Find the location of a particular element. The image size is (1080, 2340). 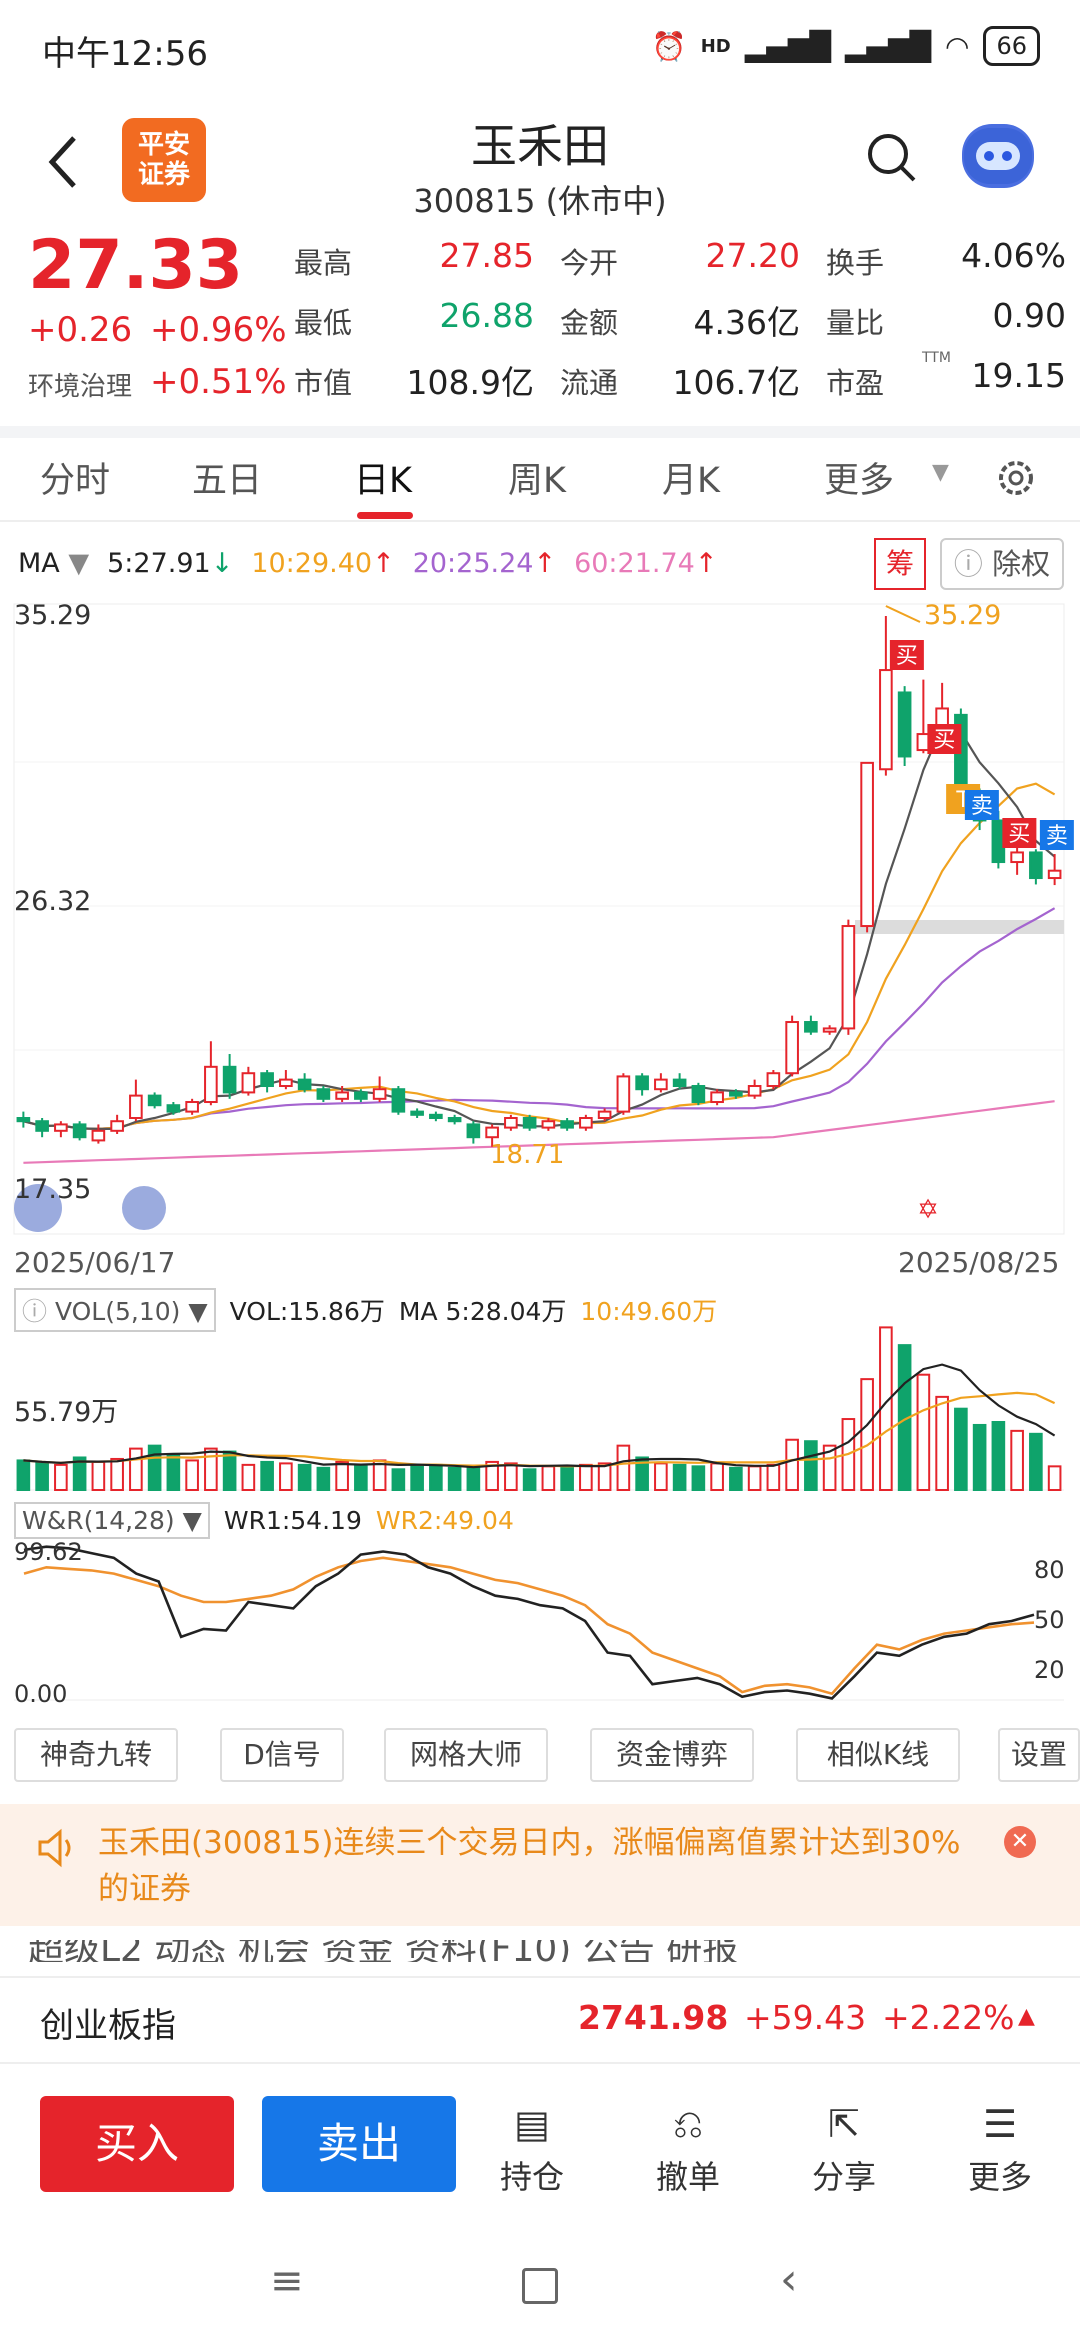

vol-ma5-line is located at coordinates (539, 1416).